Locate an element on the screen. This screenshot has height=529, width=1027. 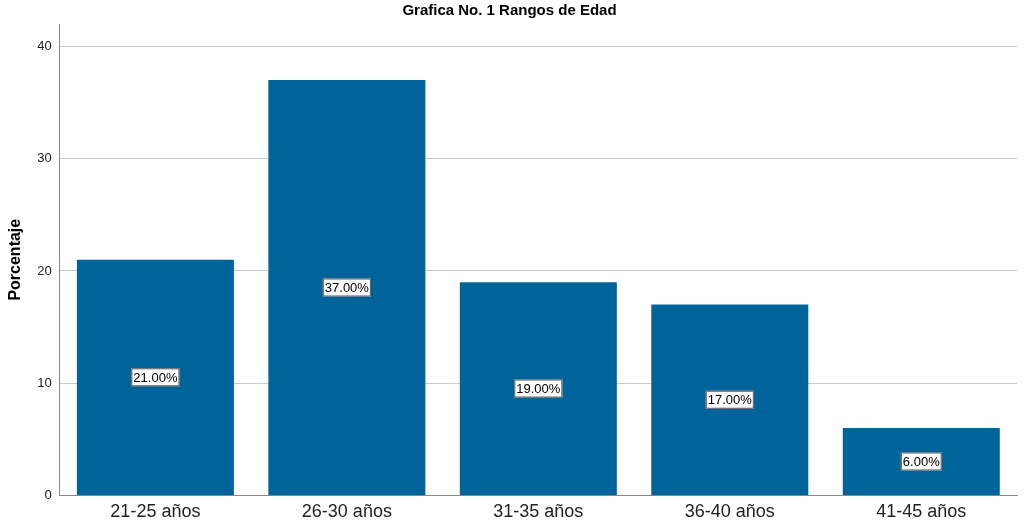
data-label: 37.00% is located at coordinates (347, 288).